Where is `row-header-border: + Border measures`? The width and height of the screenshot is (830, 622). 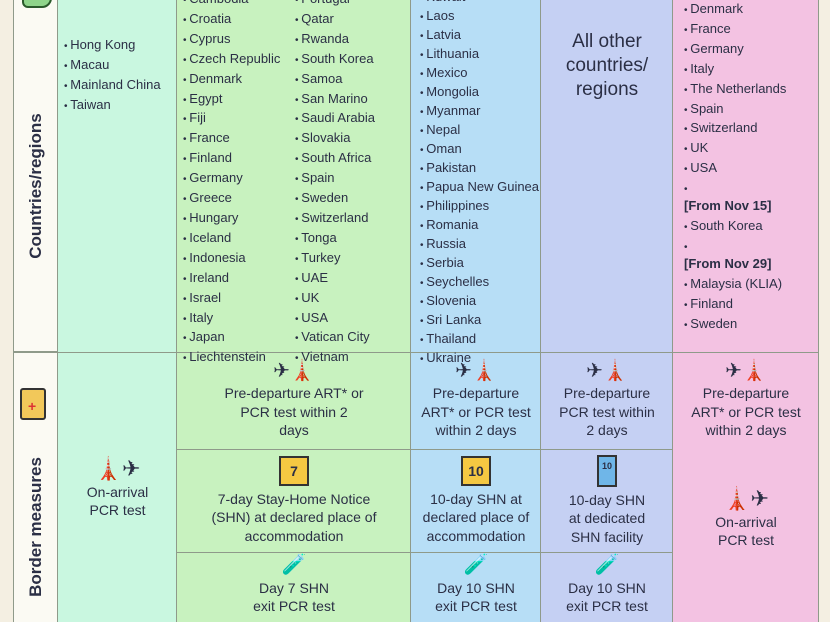 row-header-border: + Border measures is located at coordinates (35, 487).